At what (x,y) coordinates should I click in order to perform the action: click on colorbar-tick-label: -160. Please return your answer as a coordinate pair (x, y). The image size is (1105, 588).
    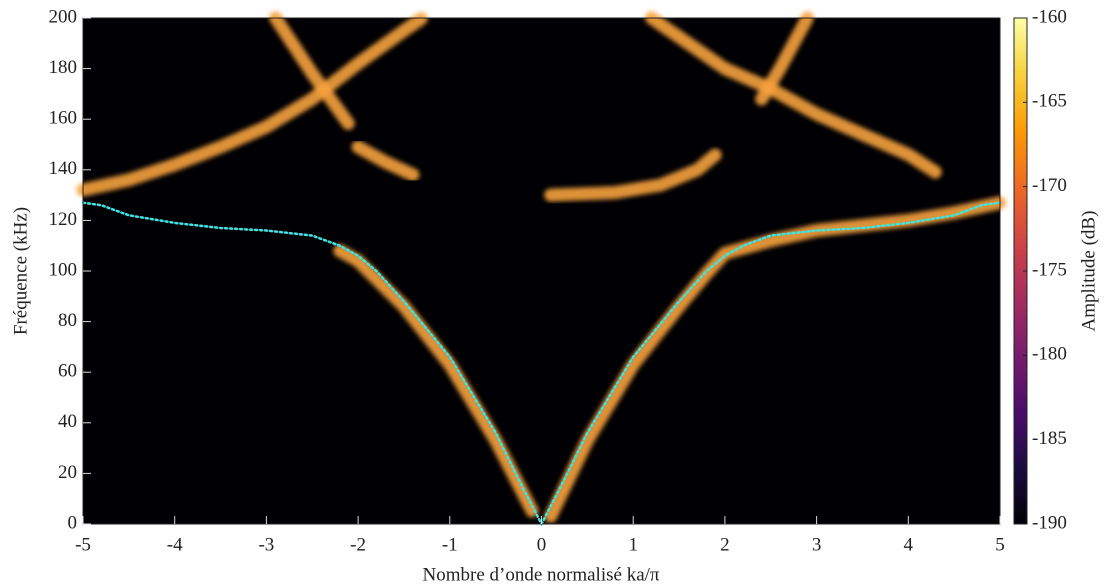
    Looking at the image, I should click on (1049, 16).